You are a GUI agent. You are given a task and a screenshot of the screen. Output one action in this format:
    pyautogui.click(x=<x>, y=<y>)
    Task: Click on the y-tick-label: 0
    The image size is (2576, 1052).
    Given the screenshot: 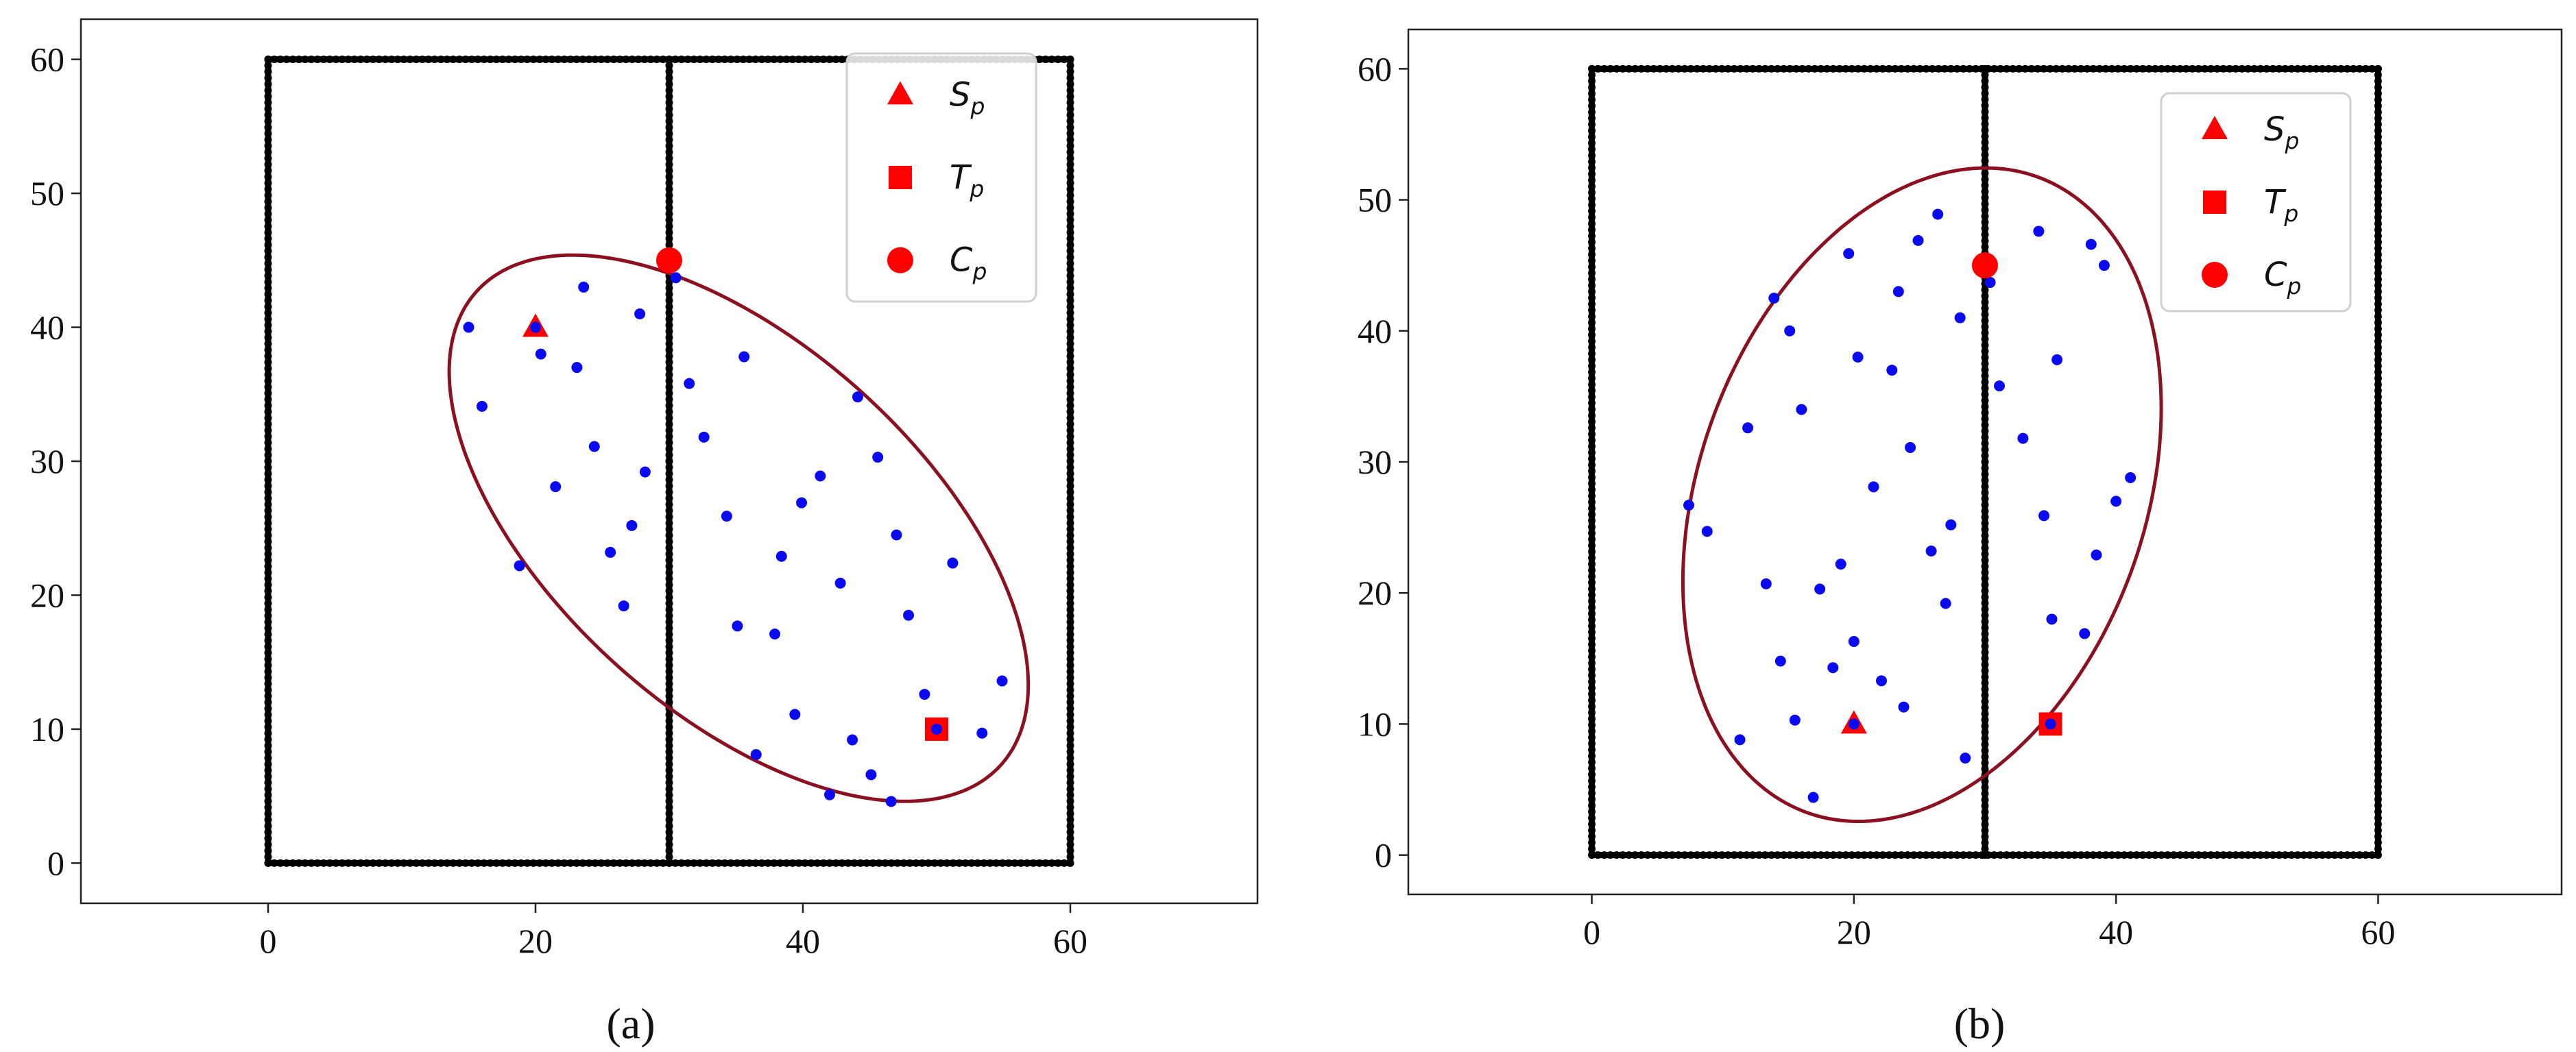 What is the action you would take?
    pyautogui.click(x=1384, y=855)
    